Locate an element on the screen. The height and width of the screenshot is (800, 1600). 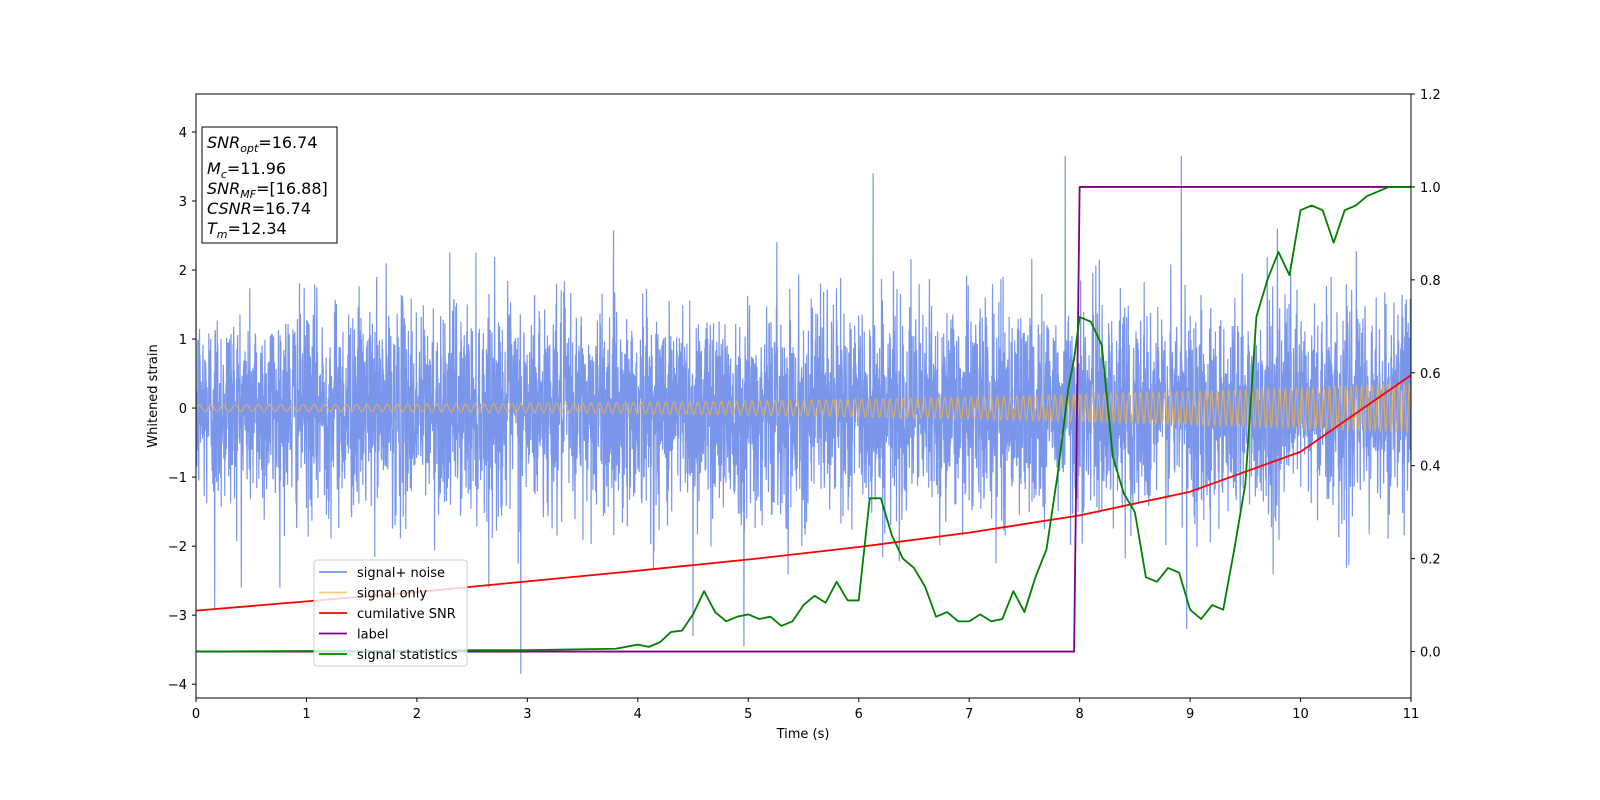
y-left-tick-label: 4 is located at coordinates (183, 133).